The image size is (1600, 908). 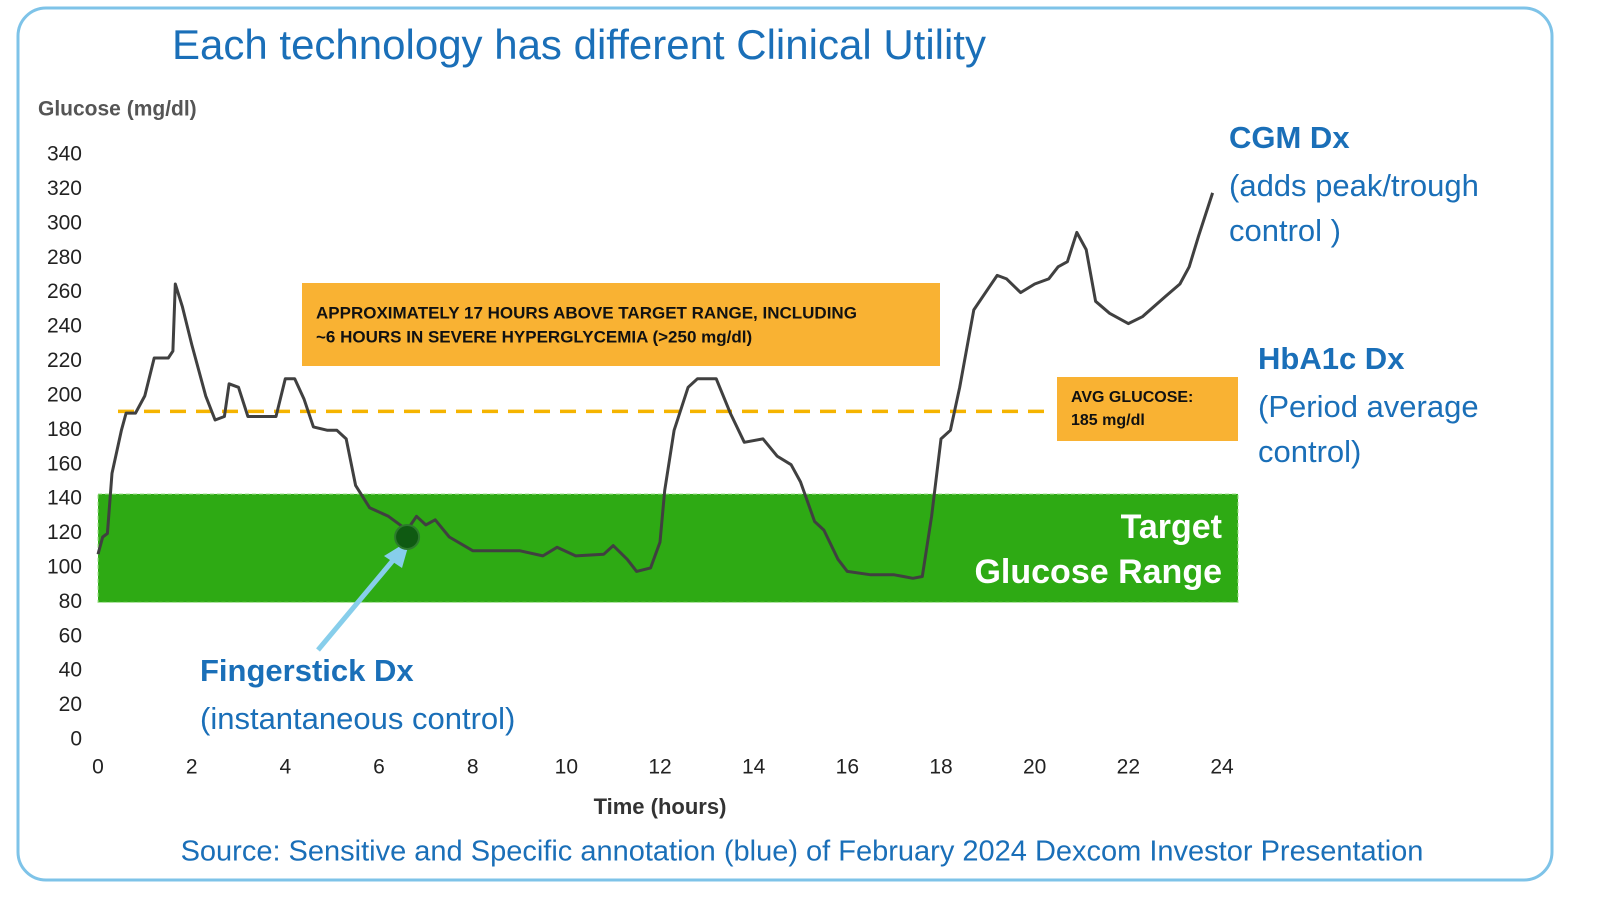 What do you see at coordinates (1309, 451) in the screenshot?
I see `hba1c-text: control)` at bounding box center [1309, 451].